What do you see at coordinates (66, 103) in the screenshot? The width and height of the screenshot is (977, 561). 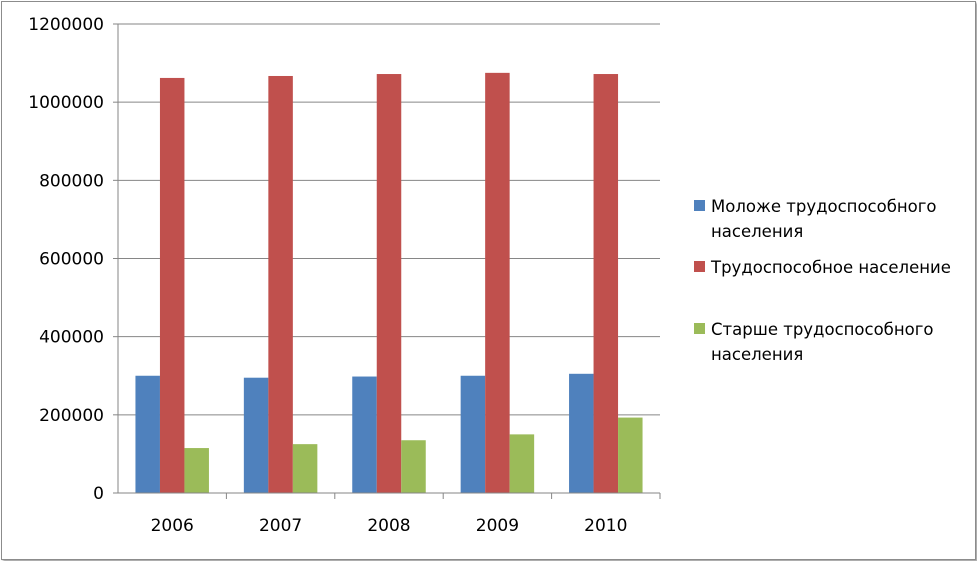 I see `y-tick-label: 1000000` at bounding box center [66, 103].